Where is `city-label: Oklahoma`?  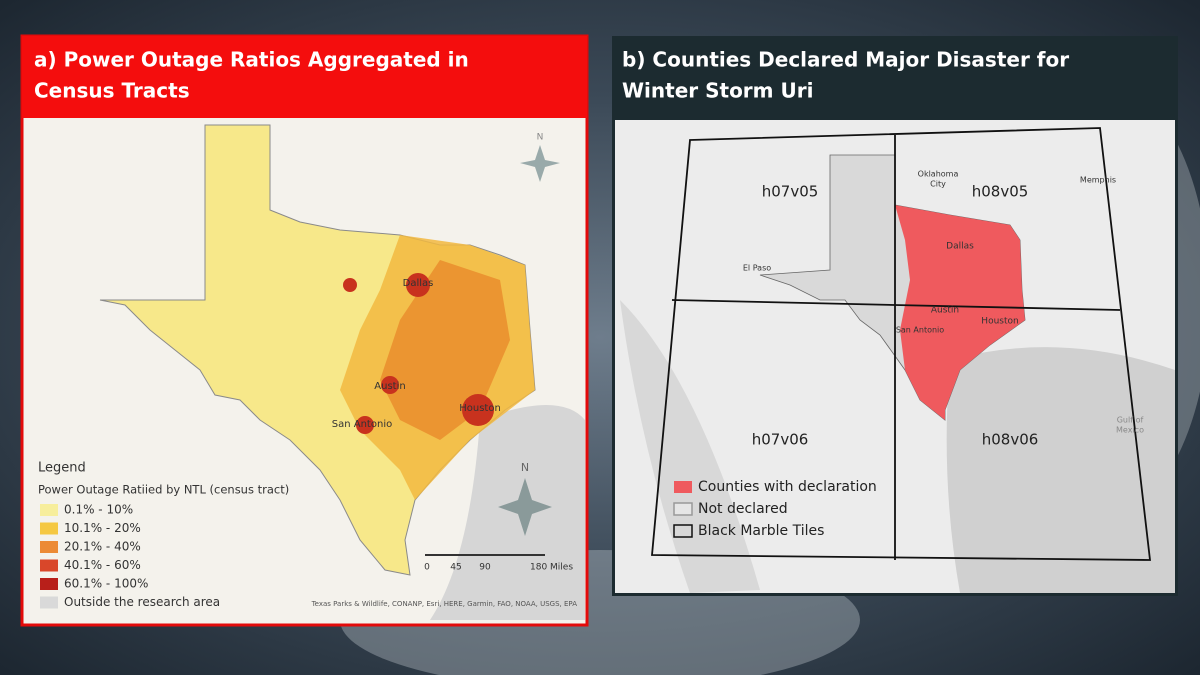 city-label: Oklahoma is located at coordinates (938, 174).